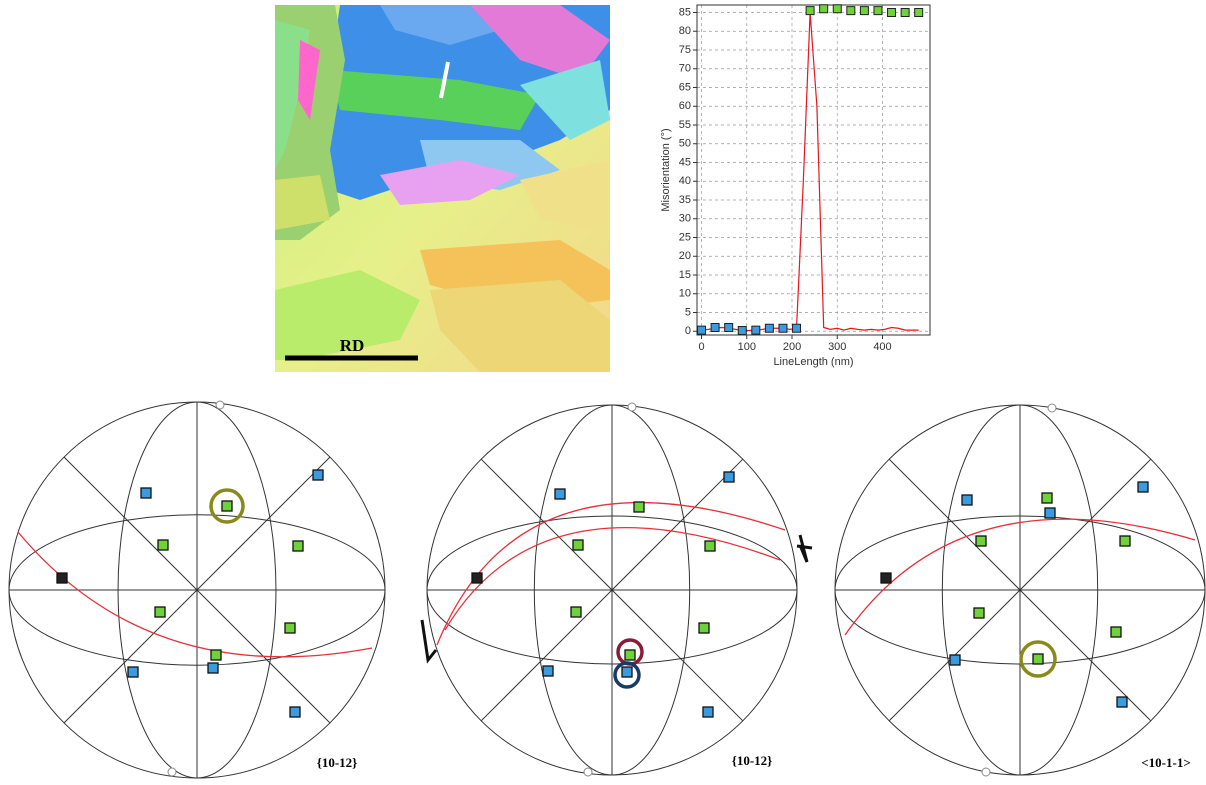 This screenshot has height=785, width=1206. Describe the element at coordinates (792, 347) in the screenshot. I see `x-tick-label: 200` at that location.